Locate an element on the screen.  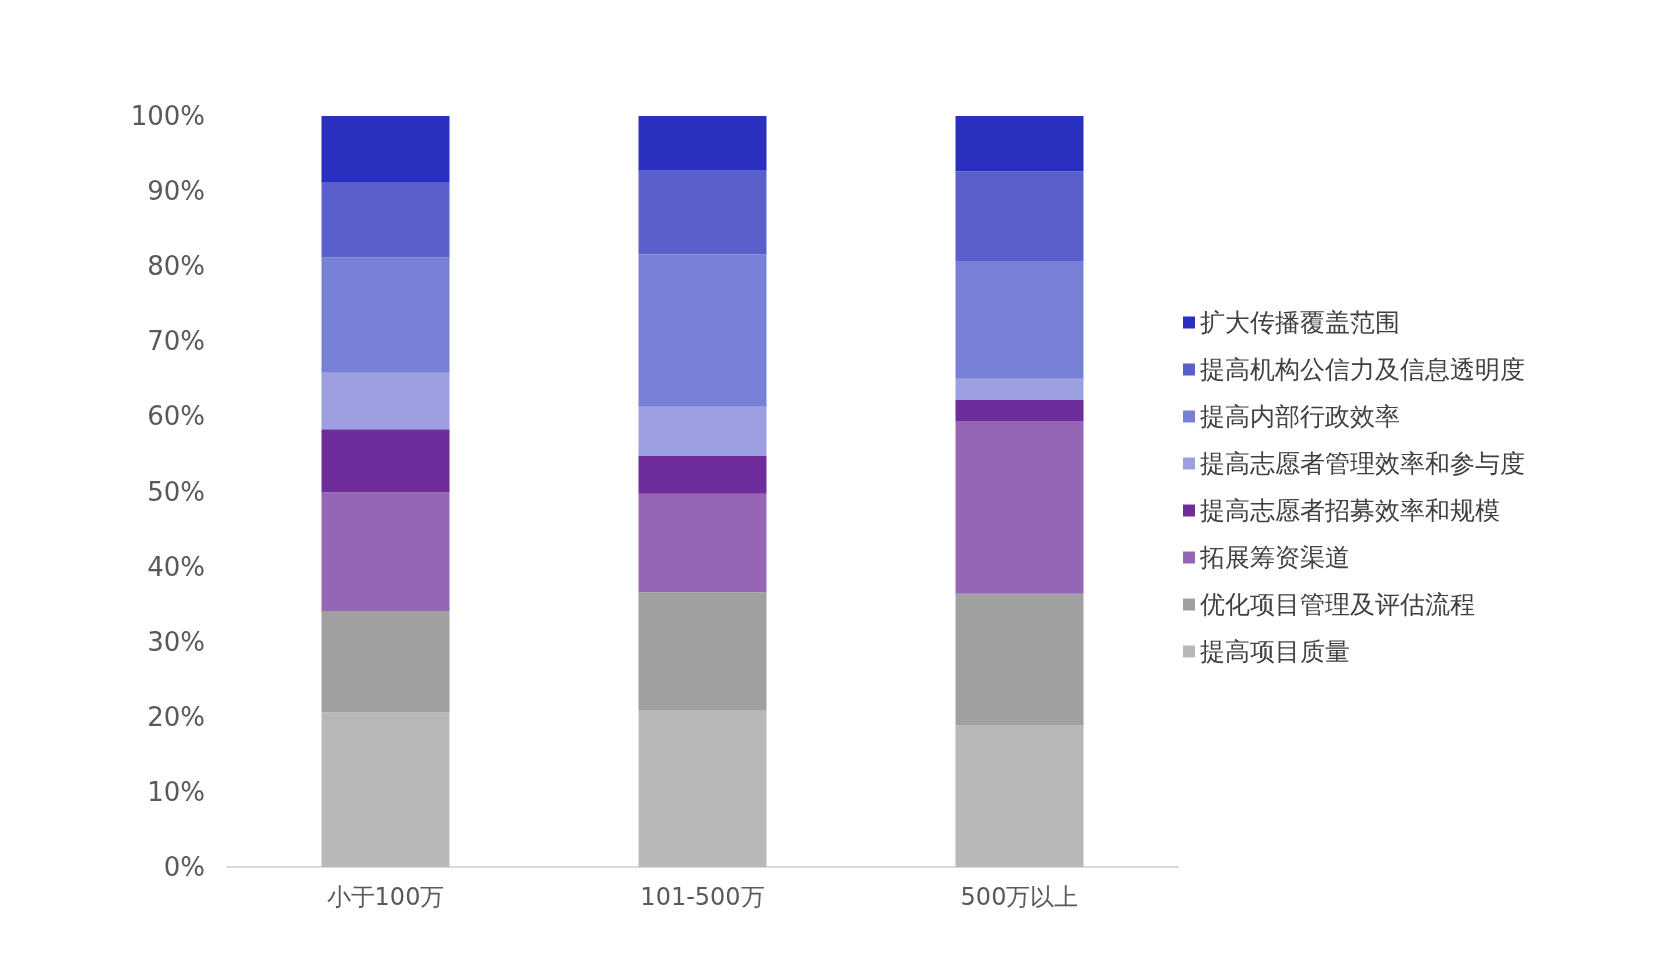
y-tick-label: 70% is located at coordinates (176, 341).